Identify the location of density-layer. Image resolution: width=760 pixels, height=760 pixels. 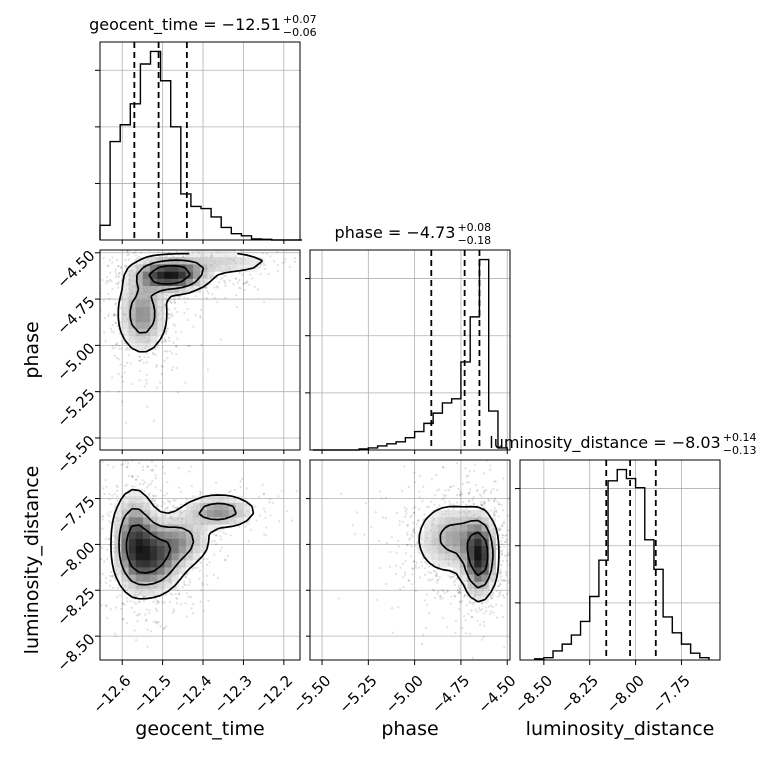
(200, 350).